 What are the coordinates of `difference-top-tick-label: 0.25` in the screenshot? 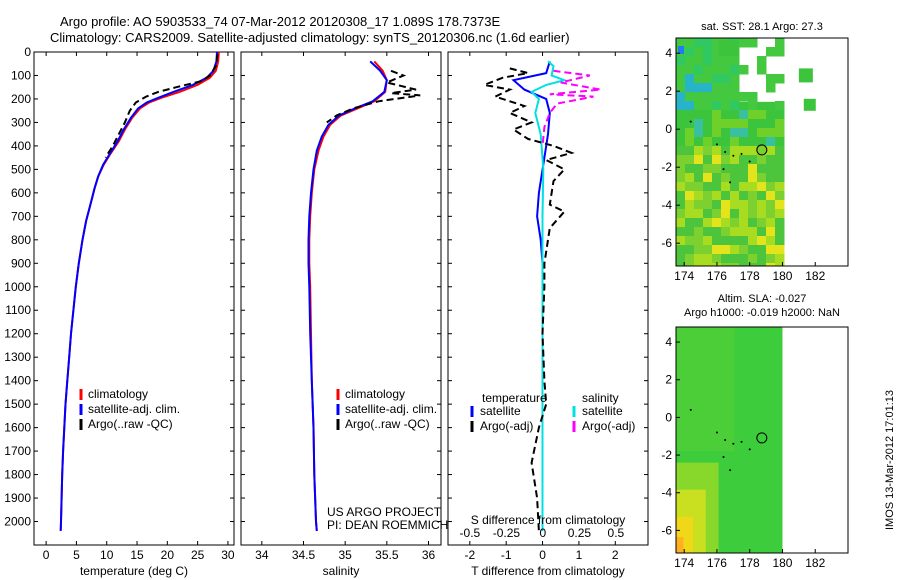 It's located at (580, 533).